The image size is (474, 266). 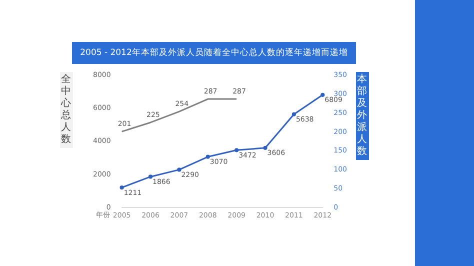 What do you see at coordinates (214, 53) in the screenshot?
I see `chart-title: 2005 - 2012年本部及外派人员随着全中心总人数的逐年递增而递增` at bounding box center [214, 53].